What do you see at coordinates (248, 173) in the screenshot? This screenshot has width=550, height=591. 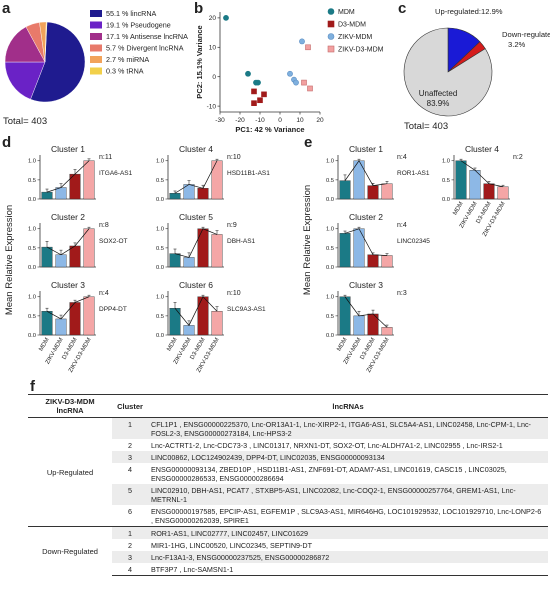 I see `example-gene: HSD11B1-AS1` at bounding box center [248, 173].